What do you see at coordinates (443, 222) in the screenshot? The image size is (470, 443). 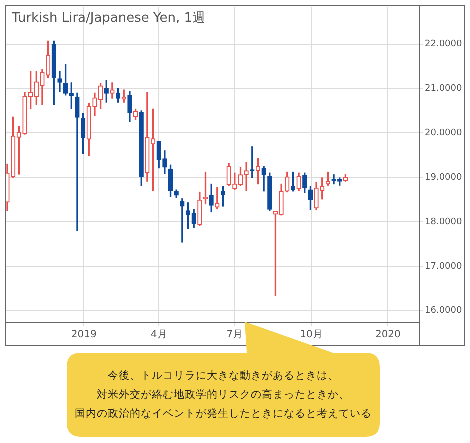 I see `y-tick-label: 18.0000` at bounding box center [443, 222].